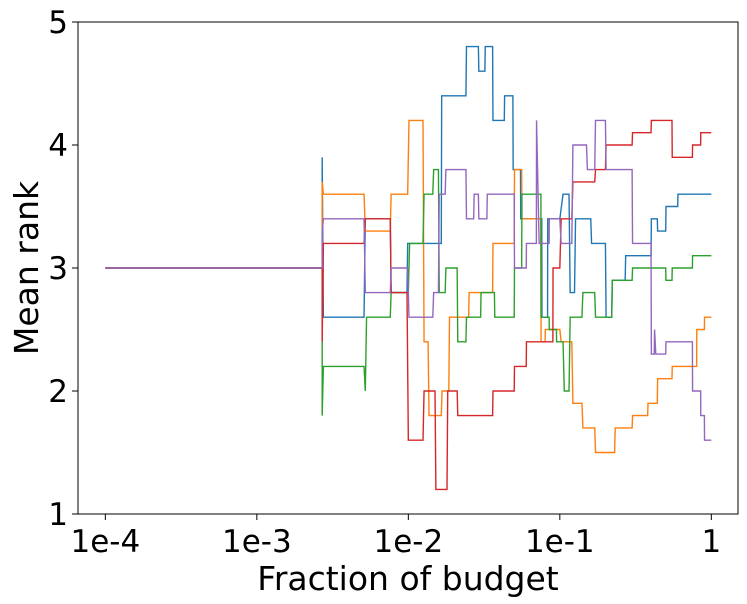  I want to click on y-tick-label: 1, so click(58, 515).